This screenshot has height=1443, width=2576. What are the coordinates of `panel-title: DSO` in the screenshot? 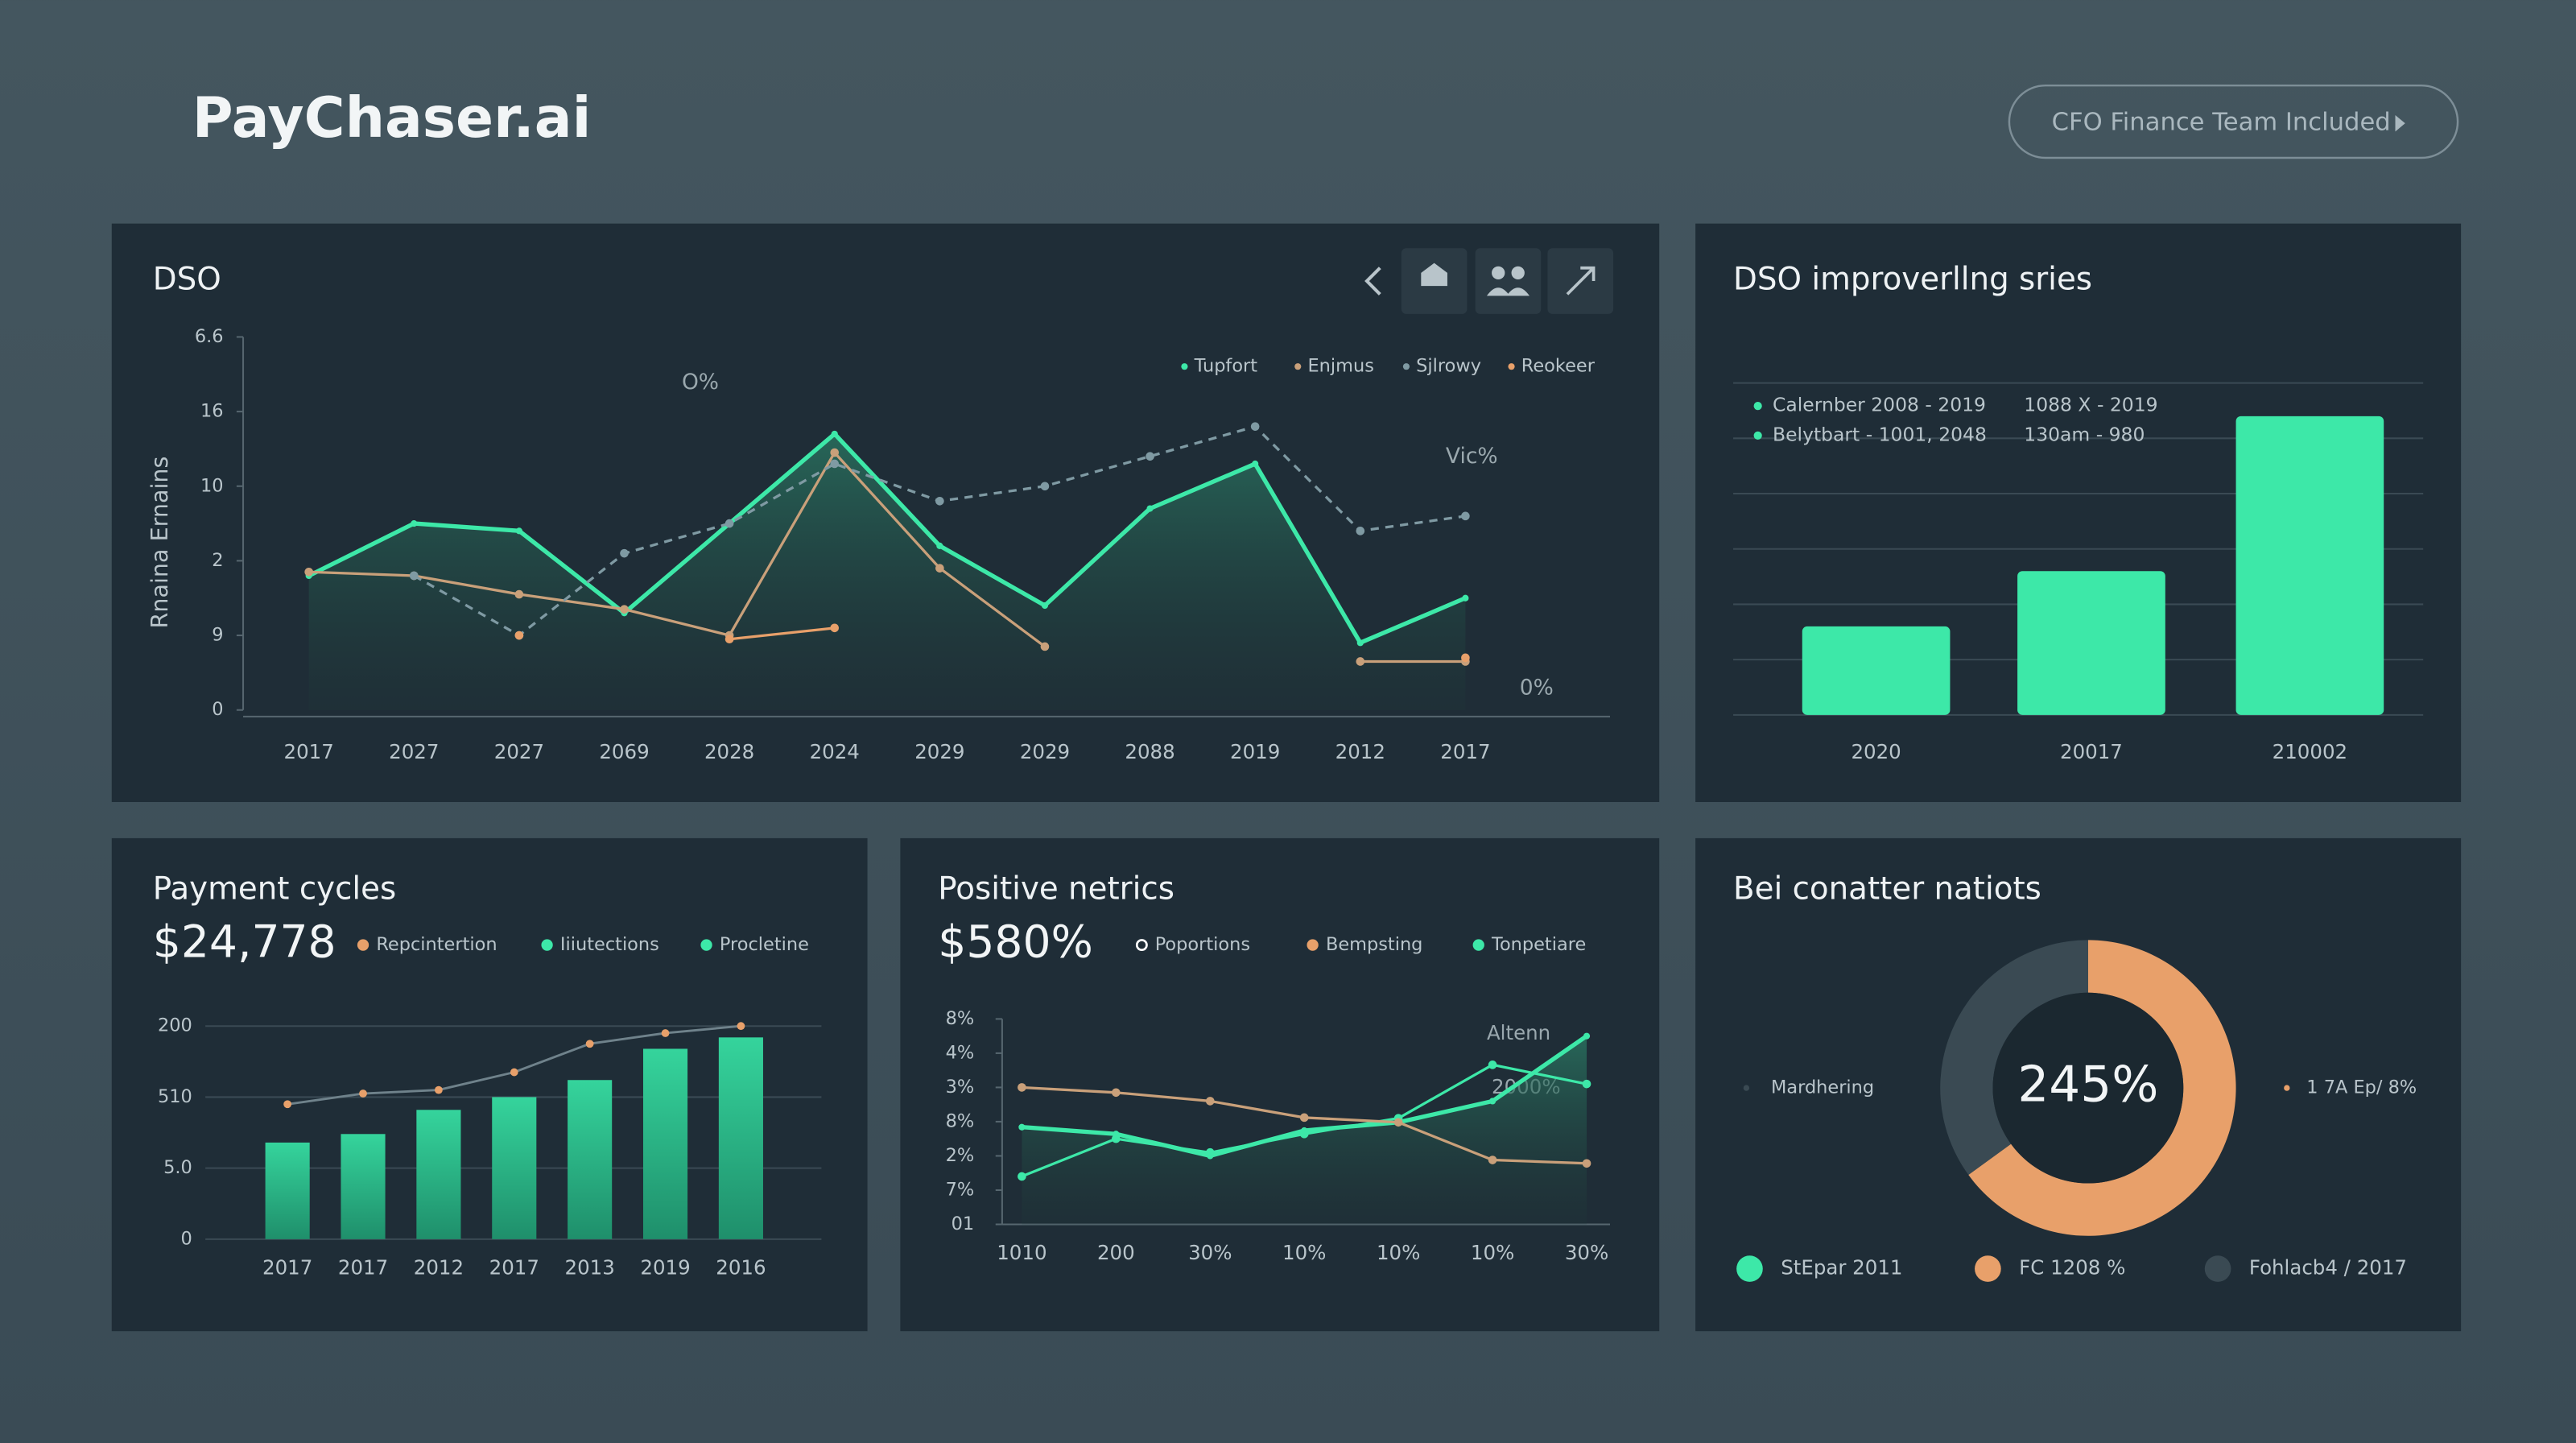 It's located at (187, 280).